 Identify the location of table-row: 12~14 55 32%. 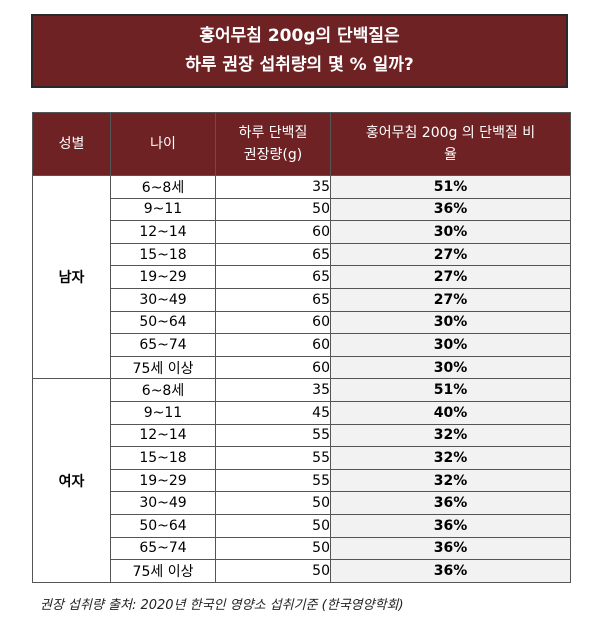
(302, 435).